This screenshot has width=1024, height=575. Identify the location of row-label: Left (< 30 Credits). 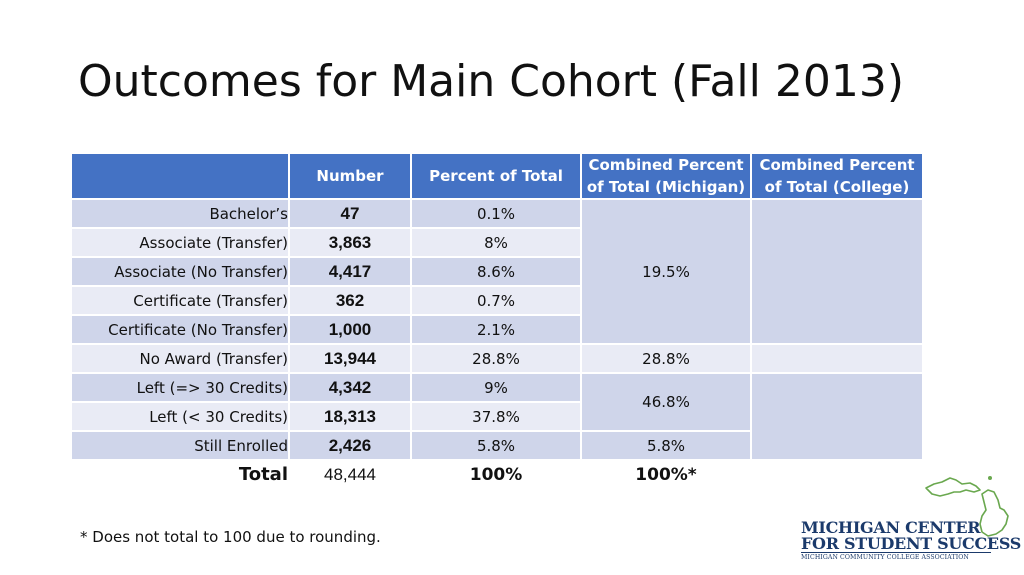
(180, 416).